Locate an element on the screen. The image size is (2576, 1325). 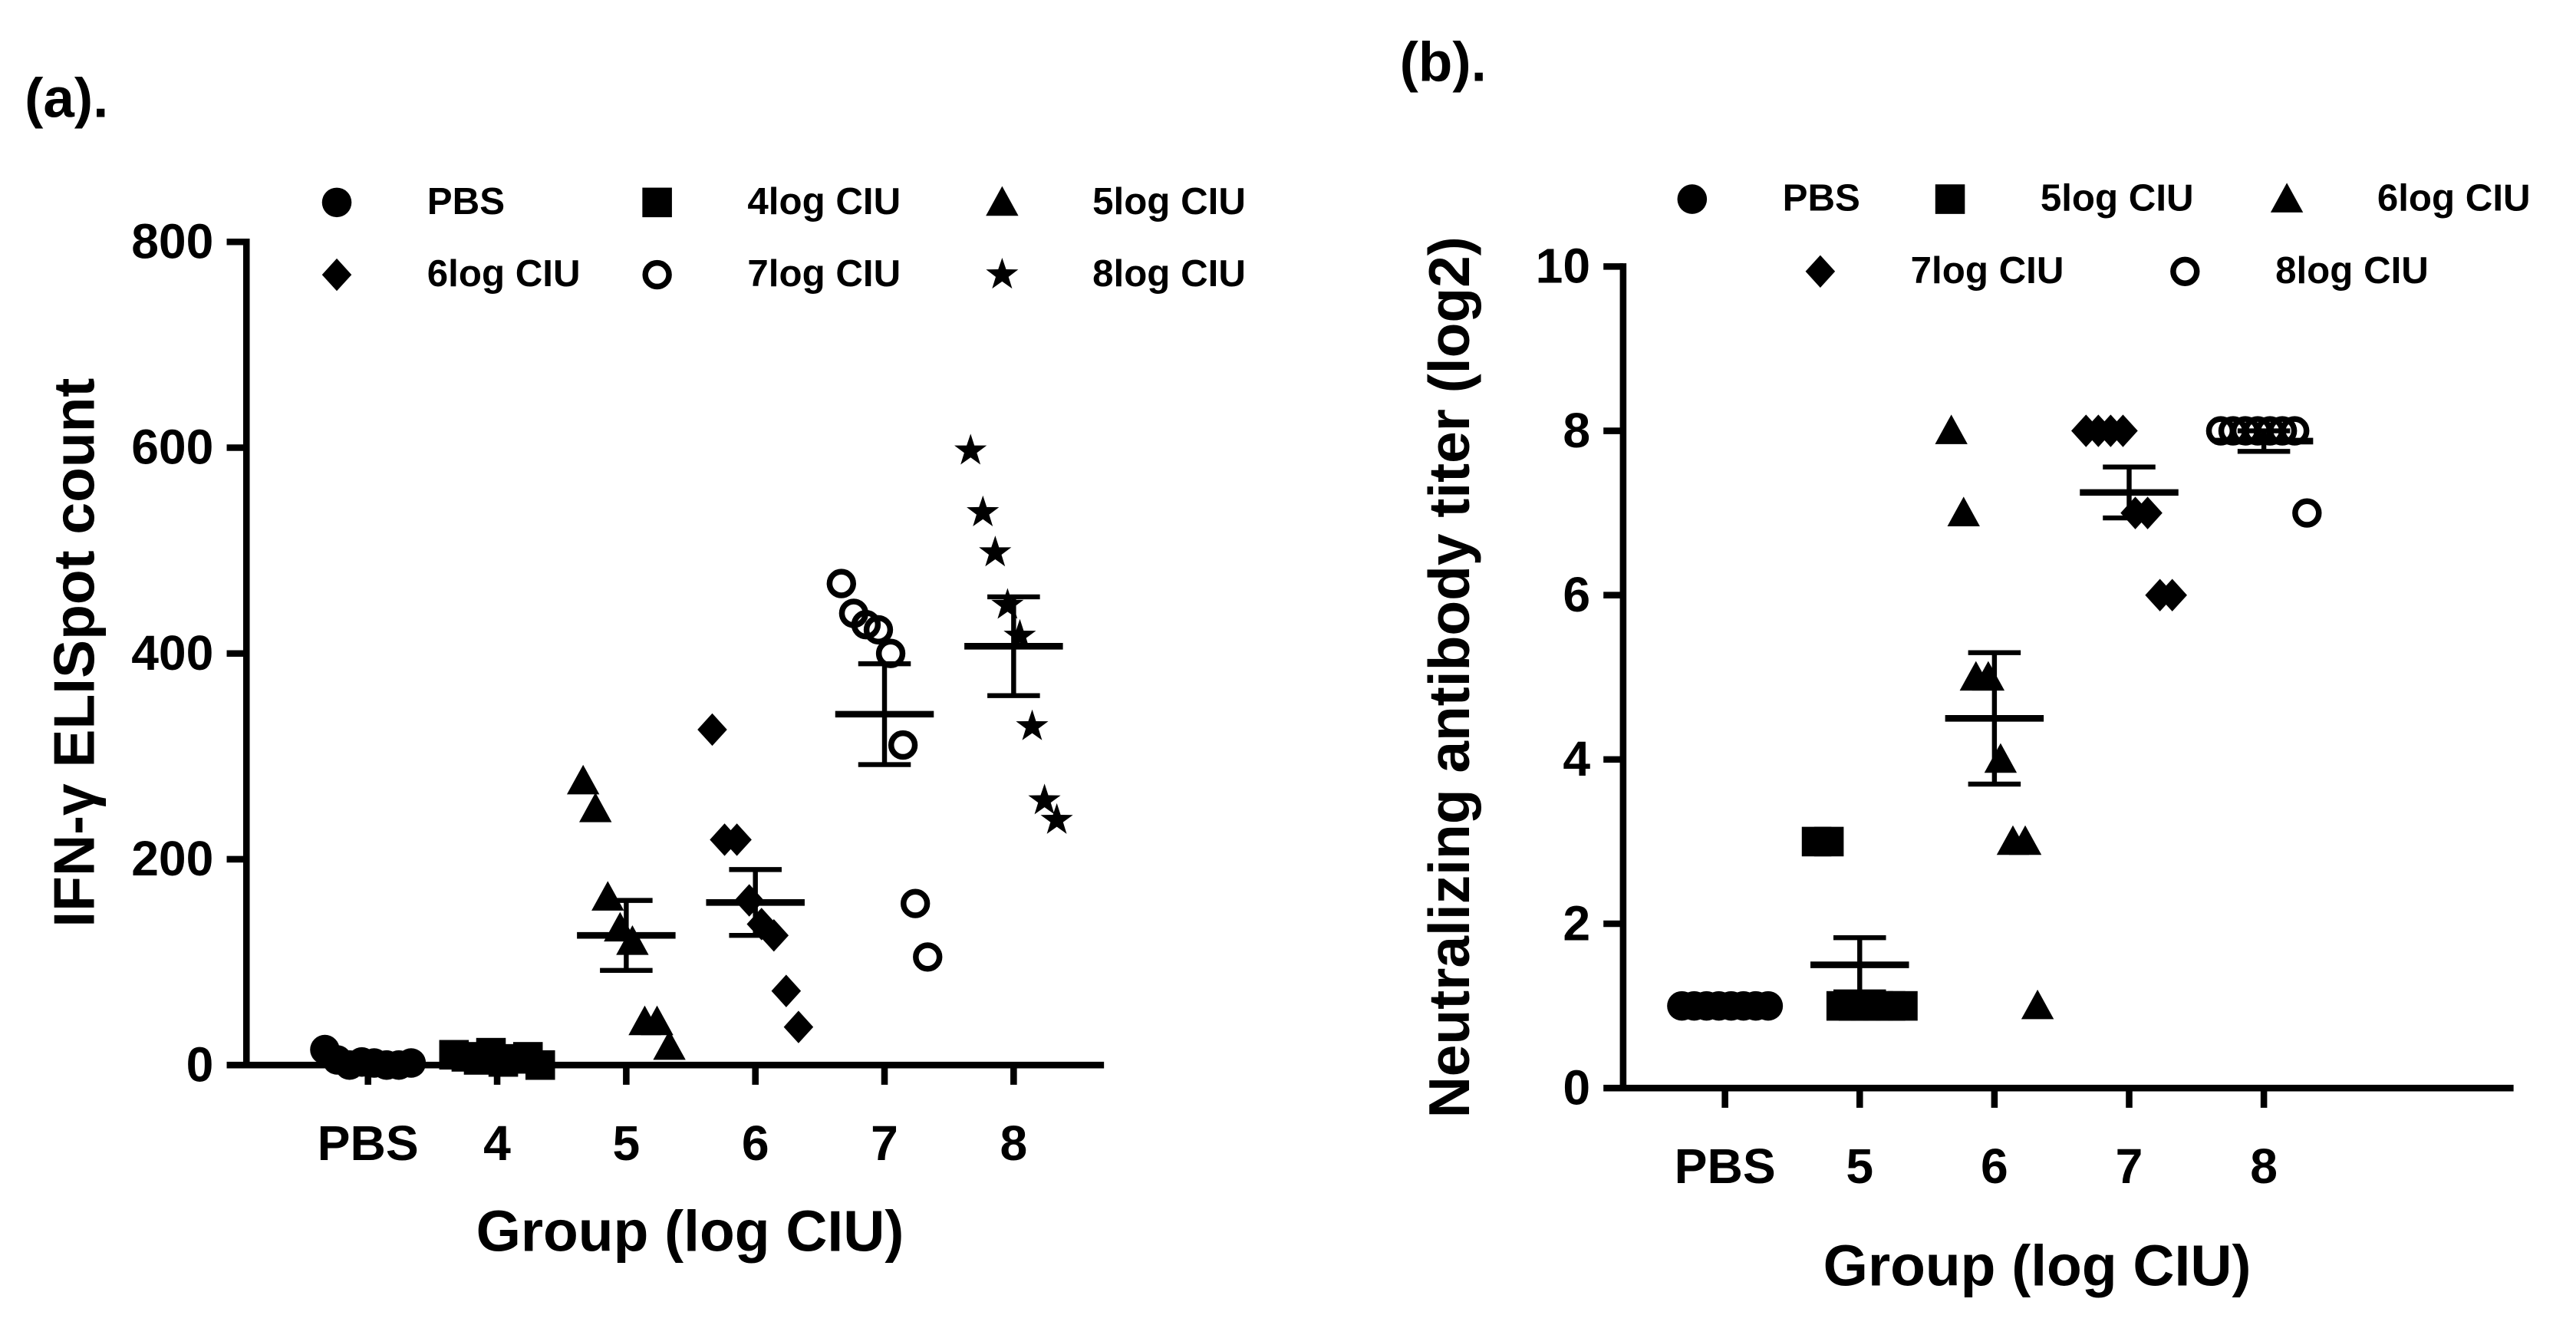
panel-label: (a). is located at coordinates (66, 98).